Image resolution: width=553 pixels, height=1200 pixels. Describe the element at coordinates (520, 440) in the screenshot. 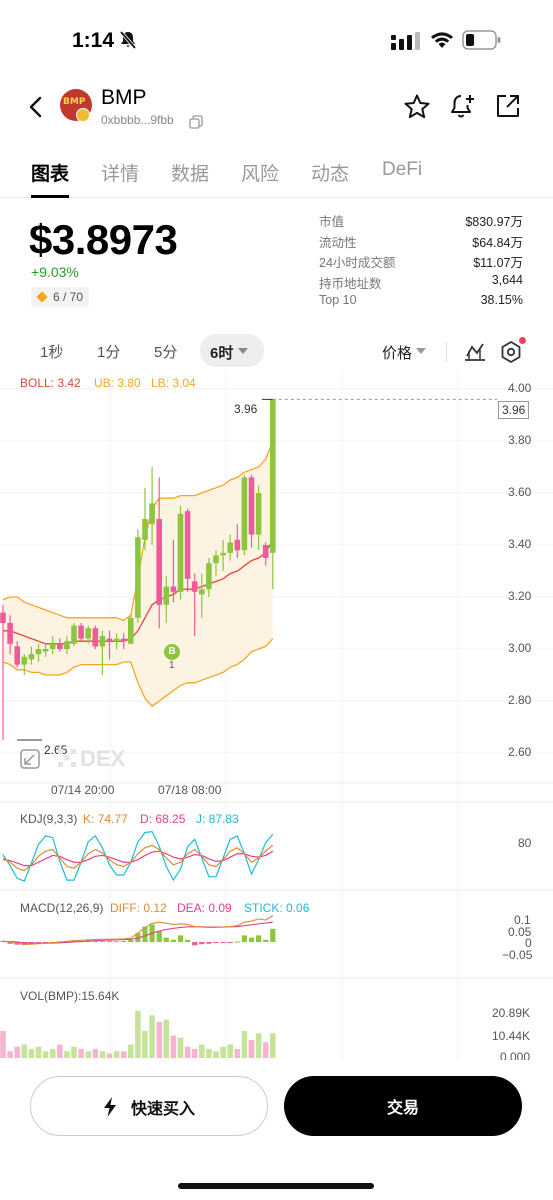

I see `y-axis-label: 3.80` at that location.